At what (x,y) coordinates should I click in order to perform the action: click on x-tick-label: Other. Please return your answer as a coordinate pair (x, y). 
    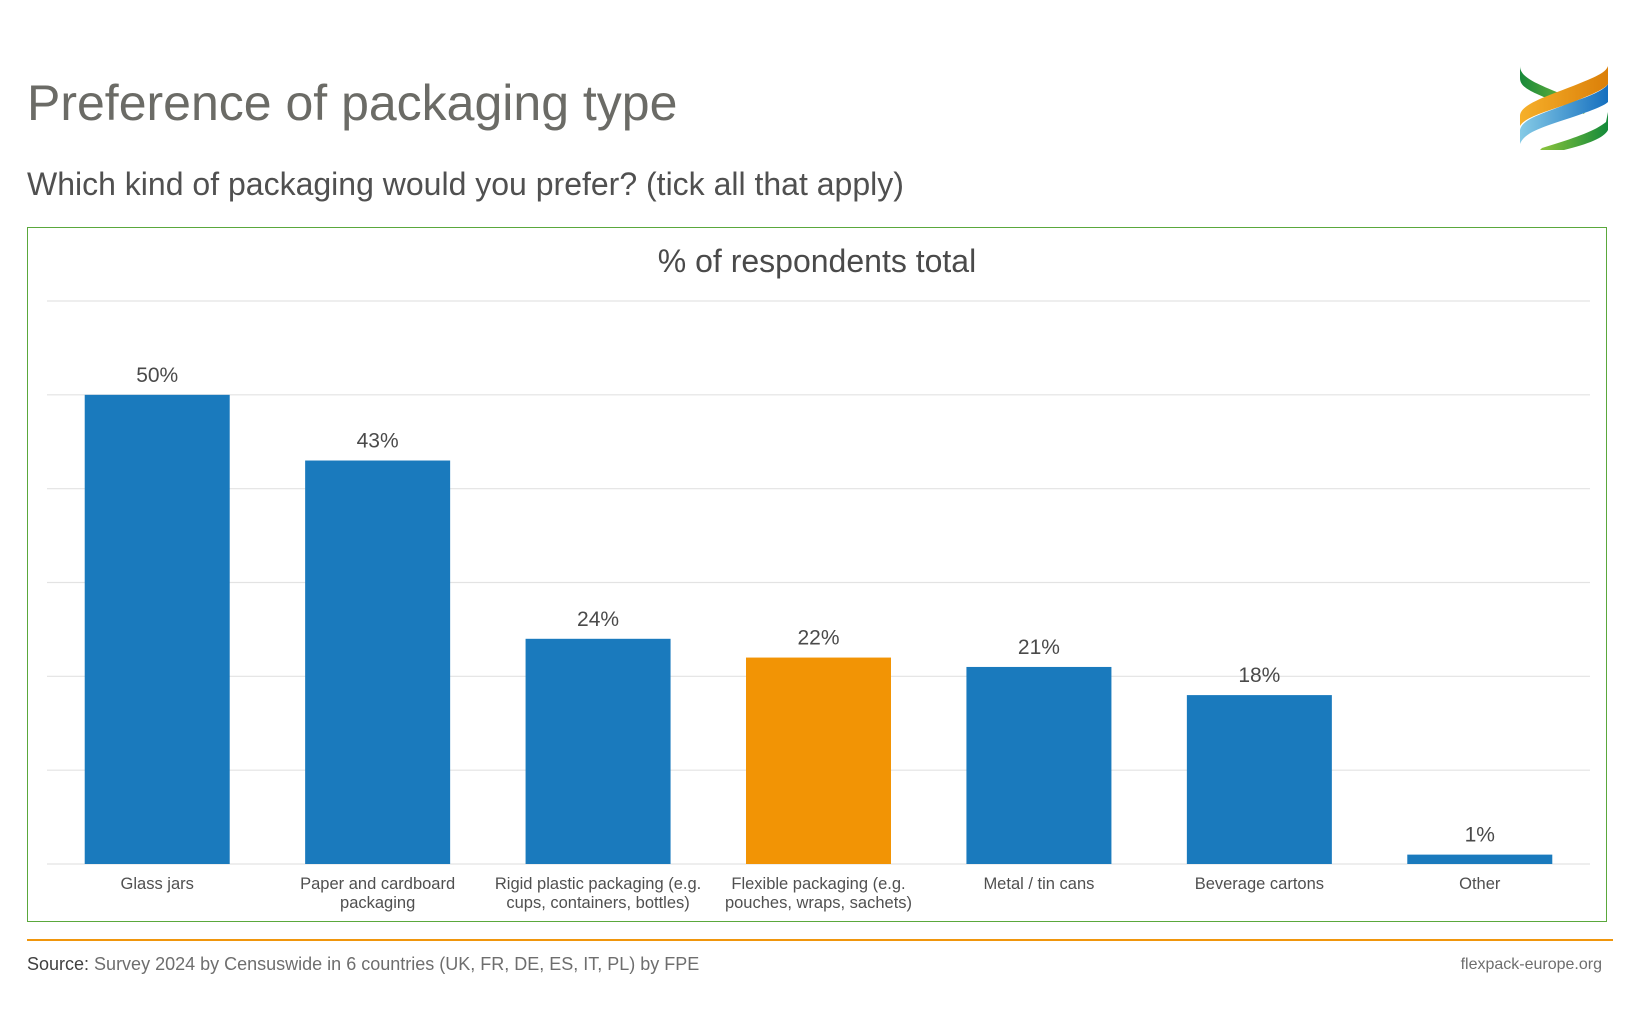
    Looking at the image, I should click on (1480, 884).